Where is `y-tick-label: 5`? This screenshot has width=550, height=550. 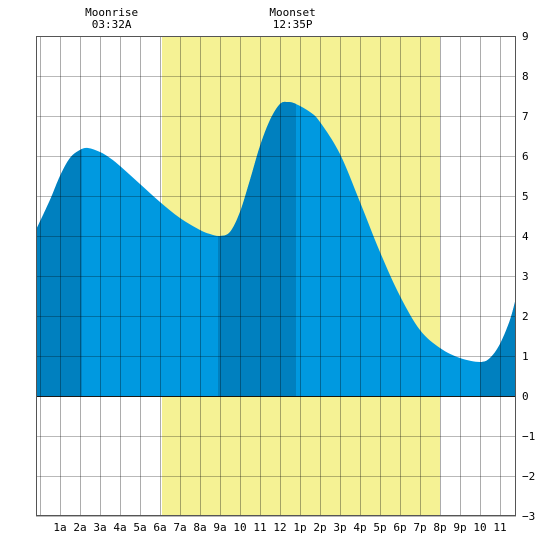
y-tick-label: 5 is located at coordinates (525, 196).